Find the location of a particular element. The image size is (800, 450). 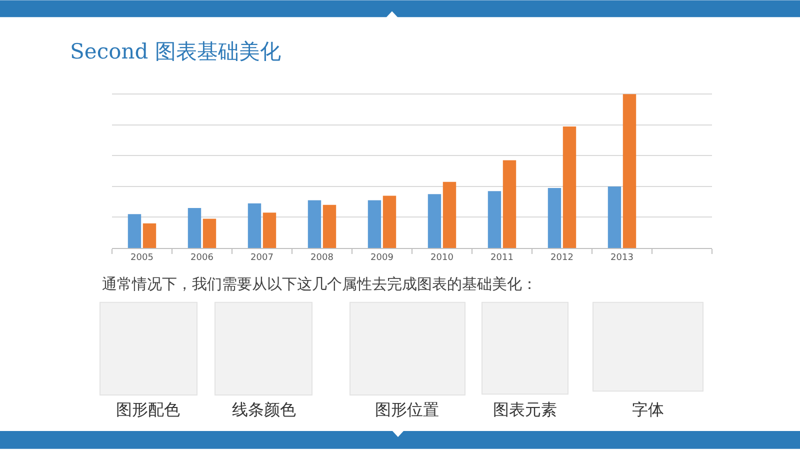

x-tick-label: 2011 is located at coordinates (502, 257).